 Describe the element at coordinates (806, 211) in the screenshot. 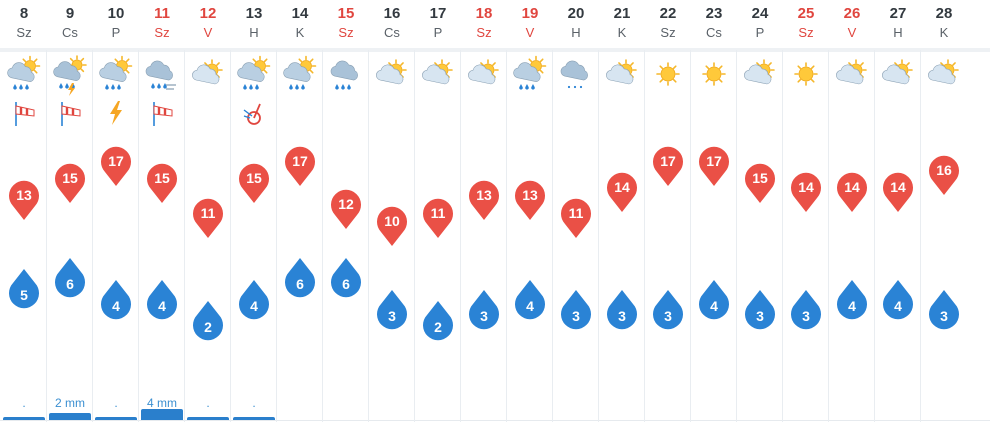

I see `day-column: 25 Sz 14 3` at that location.